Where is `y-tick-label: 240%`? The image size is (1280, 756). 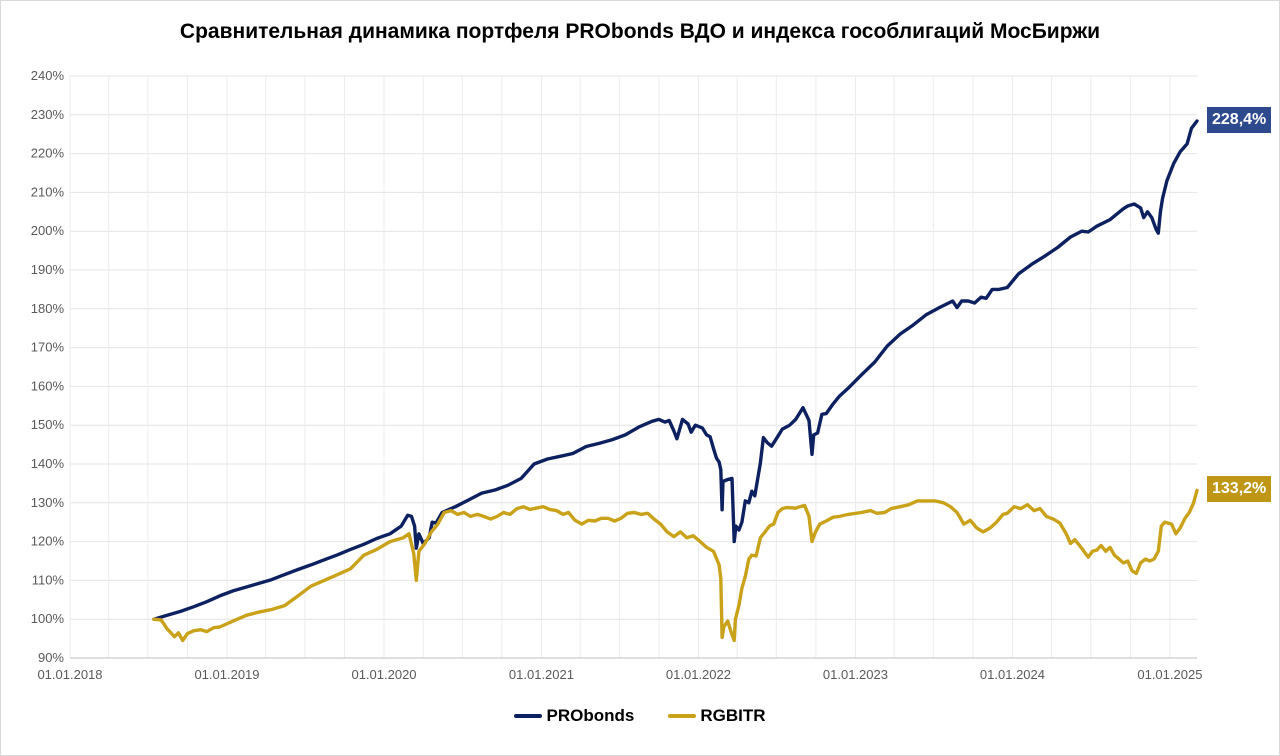 y-tick-label: 240% is located at coordinates (48, 75).